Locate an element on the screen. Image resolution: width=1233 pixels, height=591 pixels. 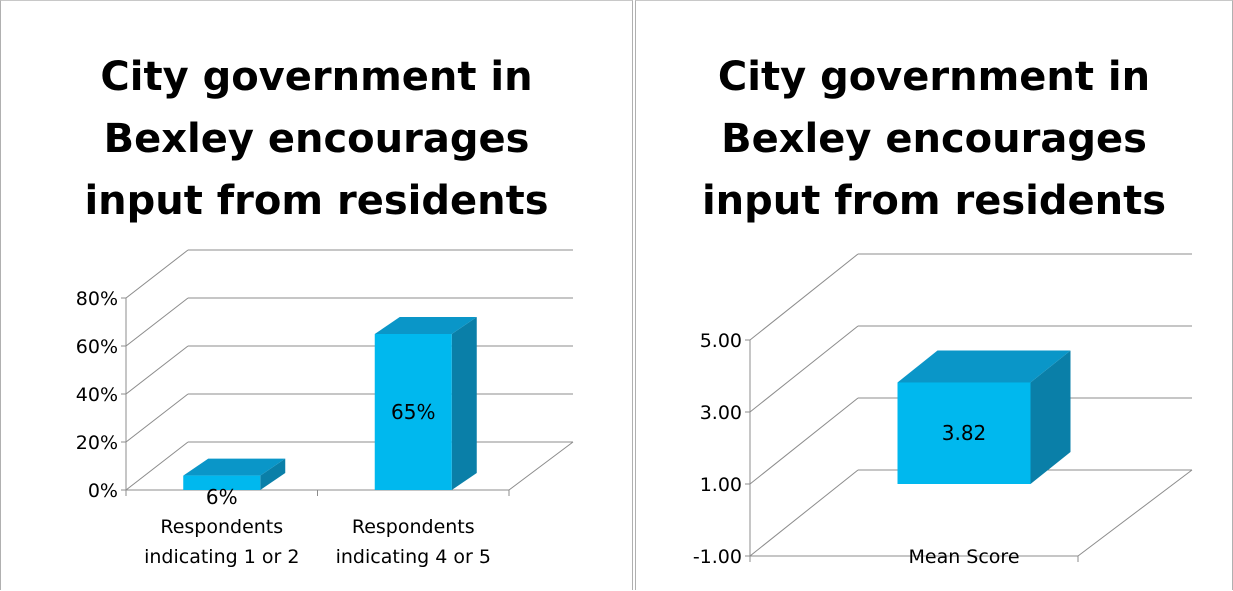
y-tick-label: 0% is located at coordinates (103, 491).